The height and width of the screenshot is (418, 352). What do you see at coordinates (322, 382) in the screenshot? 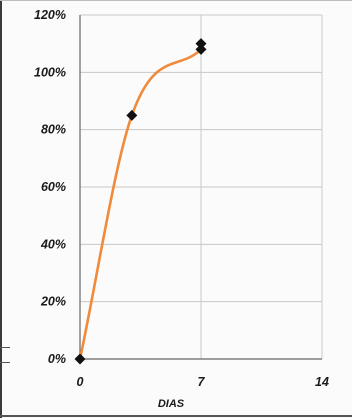
I see `x-tick-label: 14` at bounding box center [322, 382].